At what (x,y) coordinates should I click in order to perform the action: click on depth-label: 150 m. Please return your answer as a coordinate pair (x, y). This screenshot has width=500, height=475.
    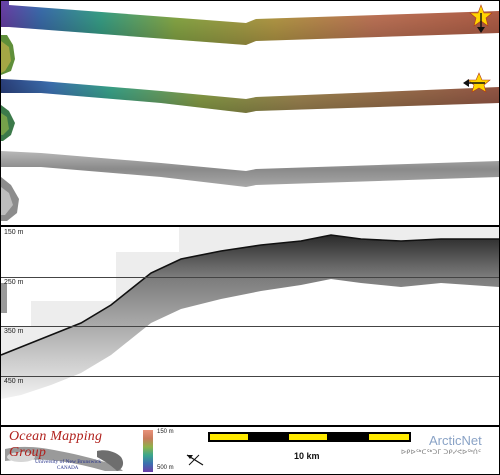
    Looking at the image, I should click on (14, 232).